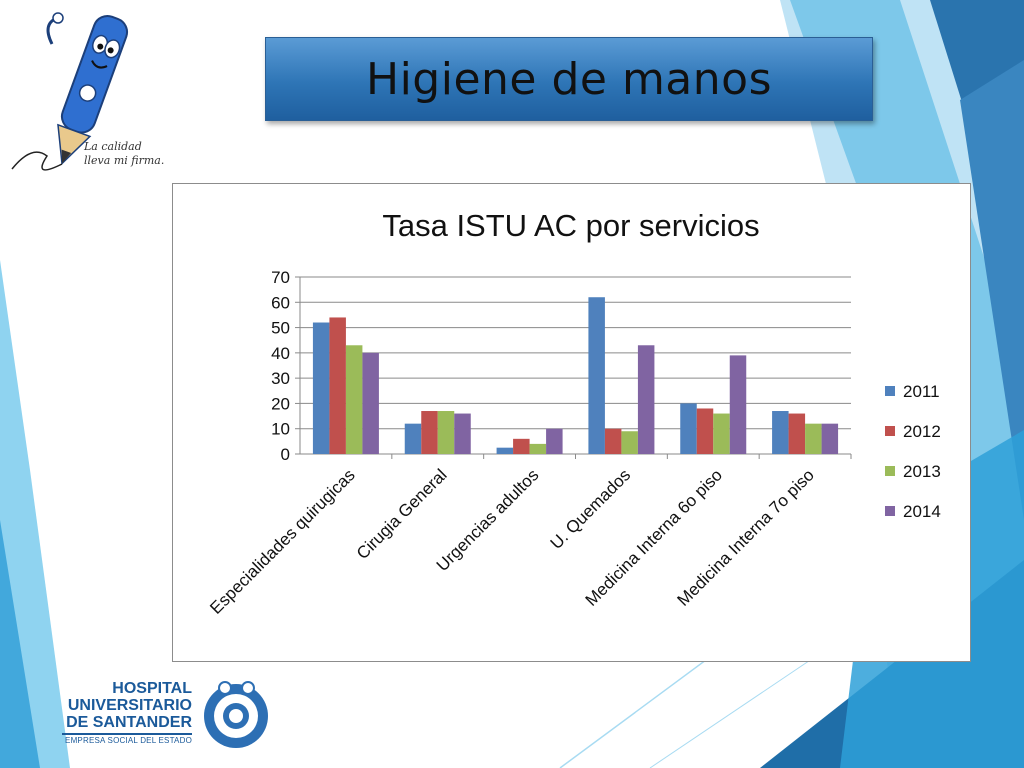 This screenshot has width=1024, height=768. What do you see at coordinates (129, 722) in the screenshot?
I see `hospital-name-line3: DE SANTANDER` at bounding box center [129, 722].